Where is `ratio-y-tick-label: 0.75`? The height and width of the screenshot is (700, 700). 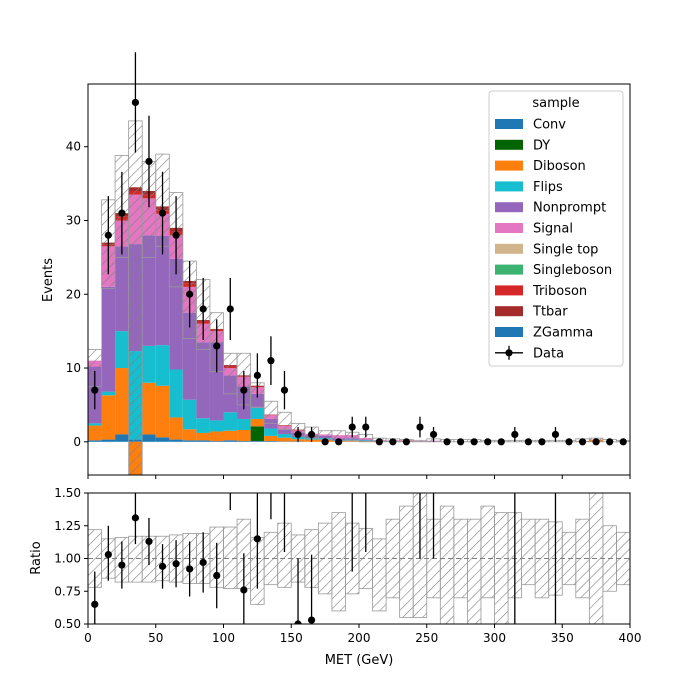 ratio-y-tick-label: 0.75 is located at coordinates (67, 591).